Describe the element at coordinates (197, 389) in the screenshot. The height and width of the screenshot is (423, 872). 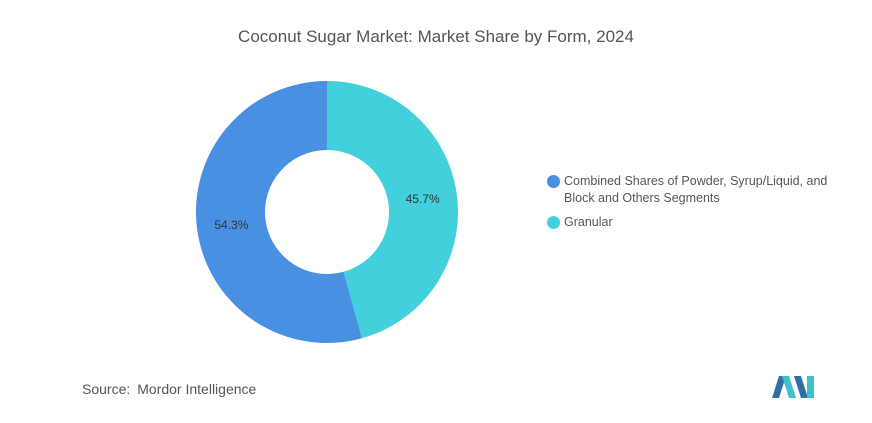
I see `source-text: Mordor Intelligence` at that location.